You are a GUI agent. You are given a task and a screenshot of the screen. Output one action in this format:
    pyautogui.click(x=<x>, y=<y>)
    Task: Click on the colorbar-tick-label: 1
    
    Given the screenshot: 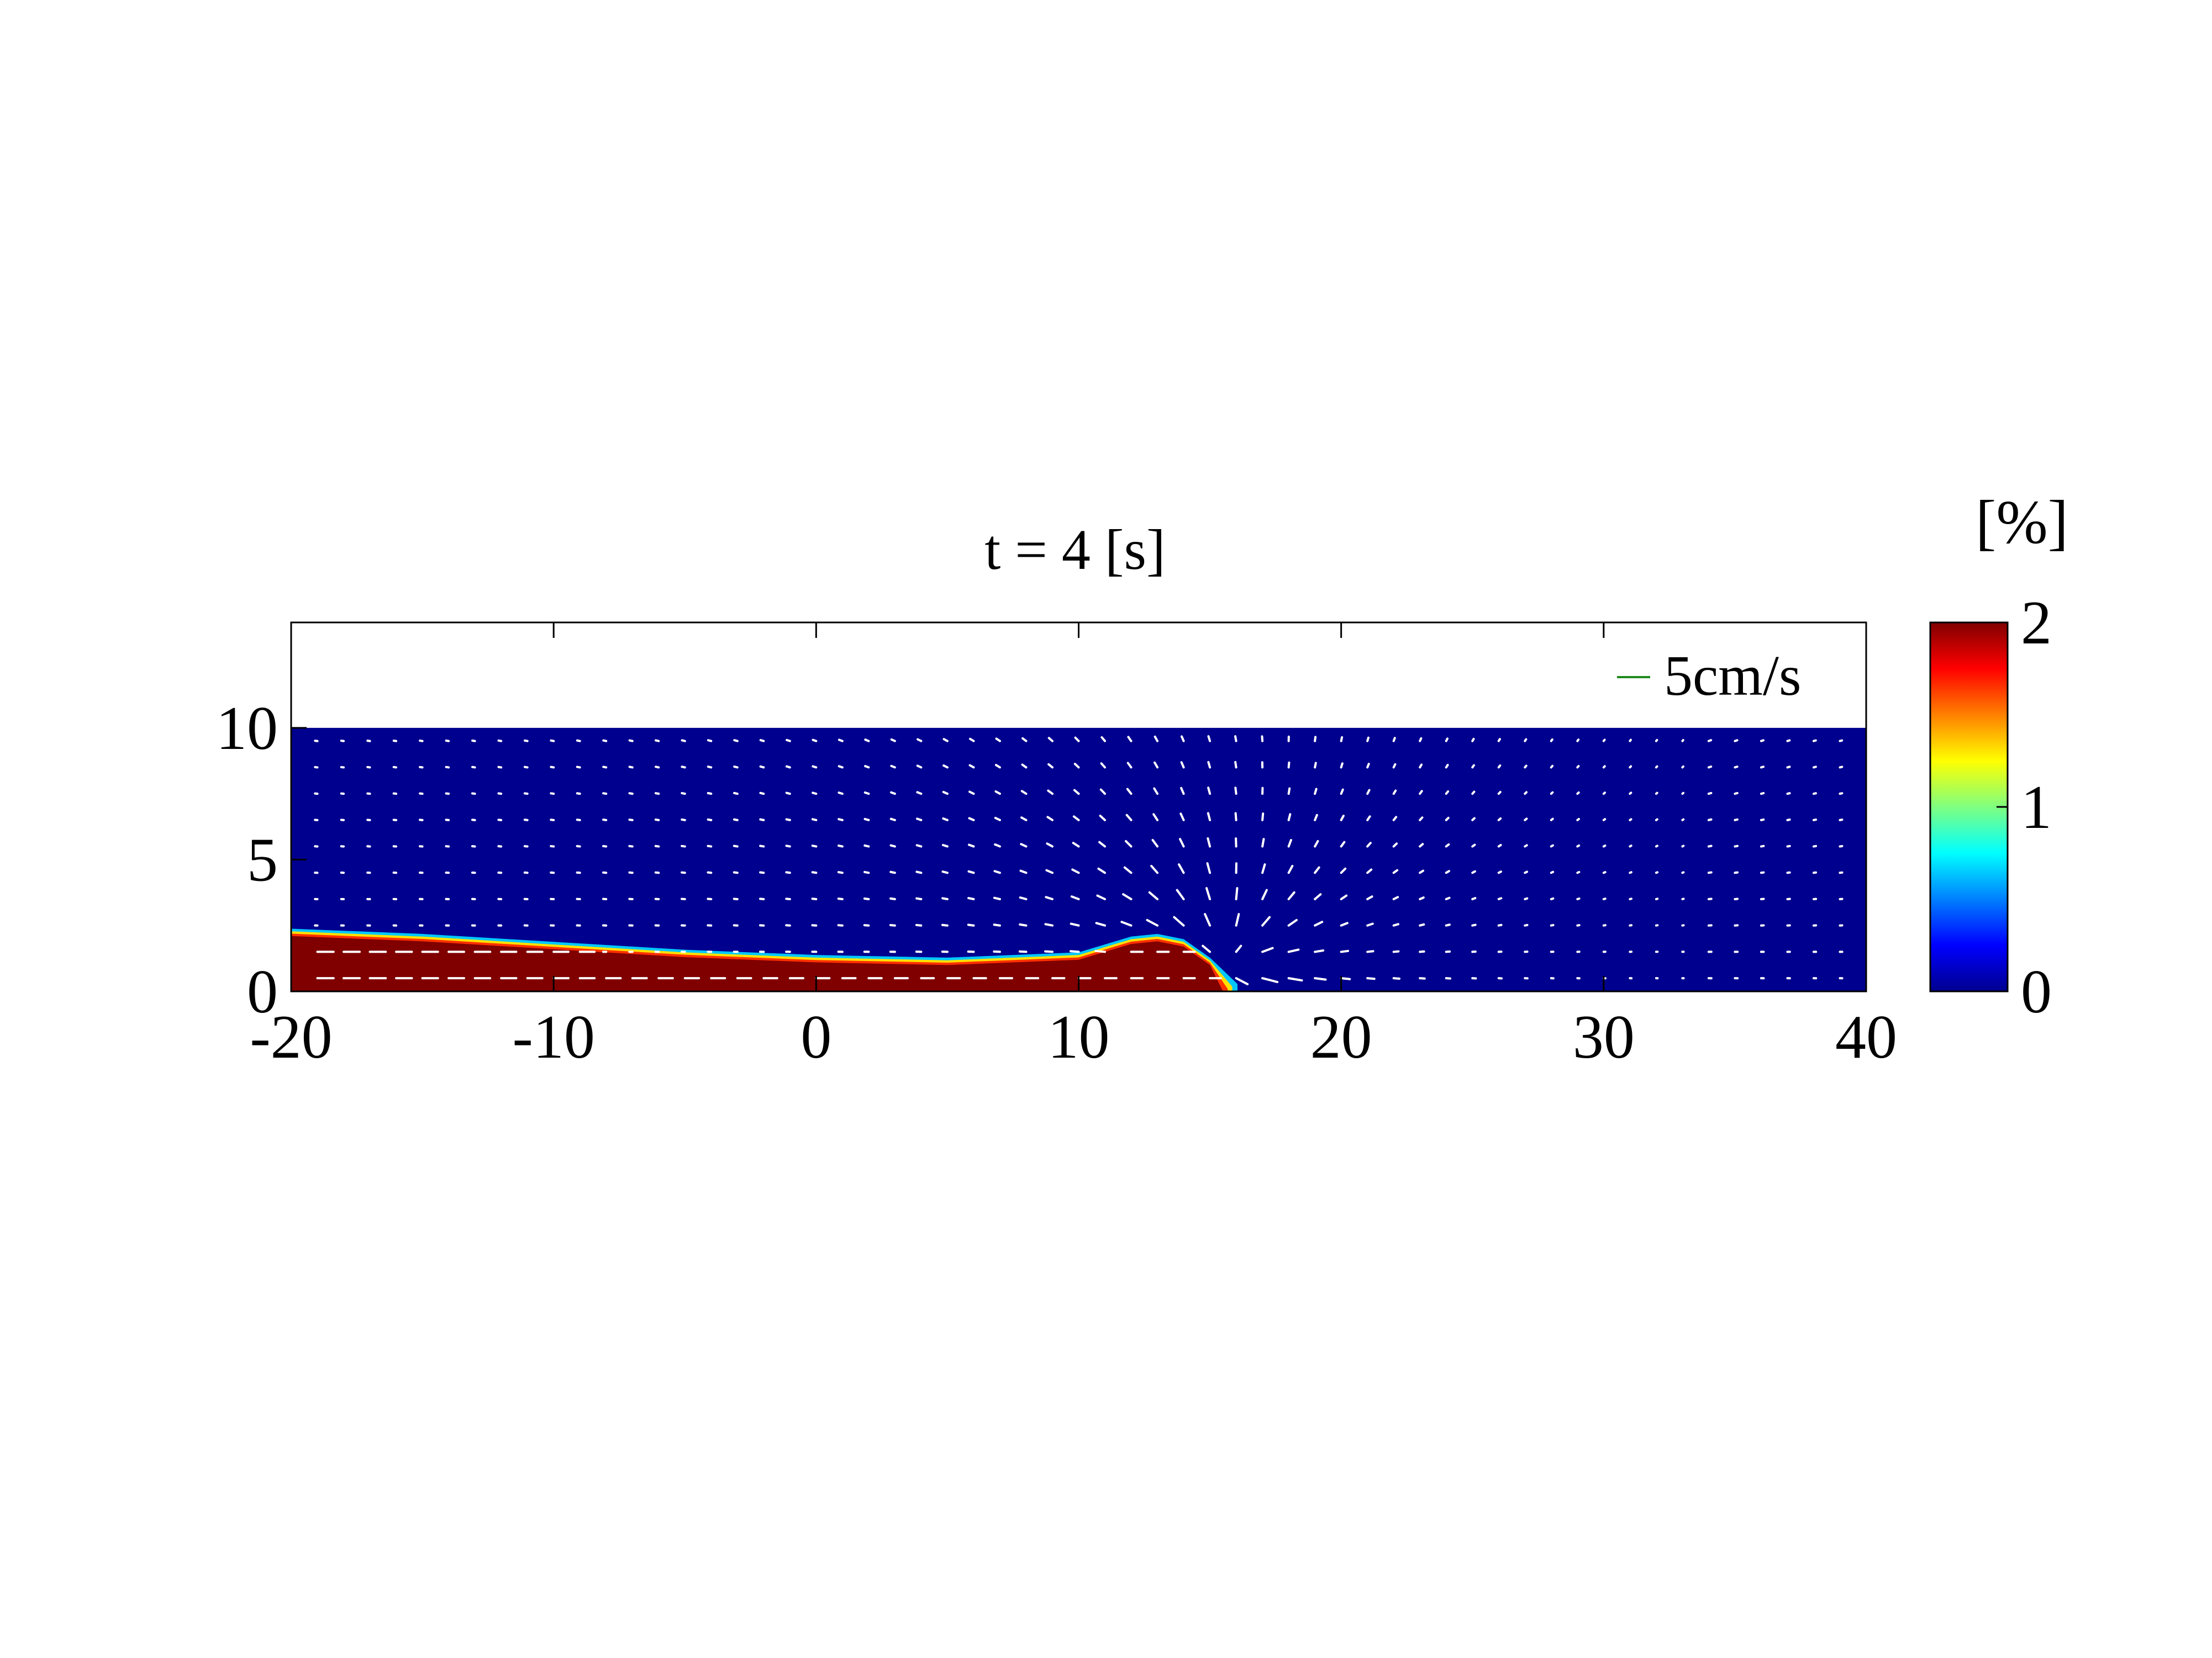 What is the action you would take?
    pyautogui.click(x=2036, y=807)
    